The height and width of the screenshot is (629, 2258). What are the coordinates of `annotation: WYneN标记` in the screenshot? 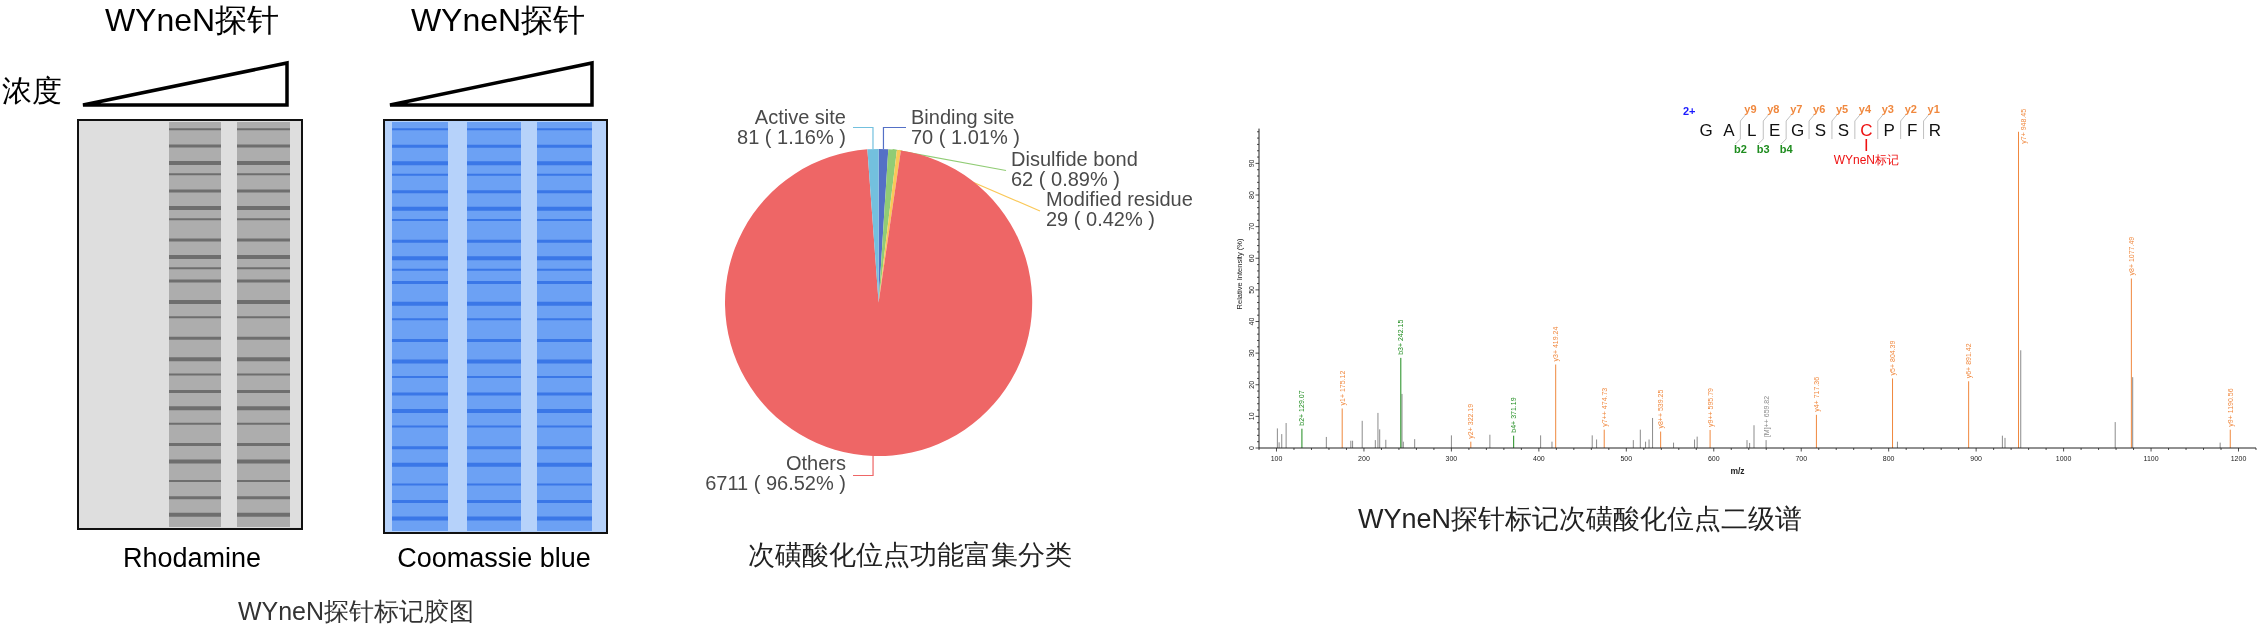 It's located at (1866, 160).